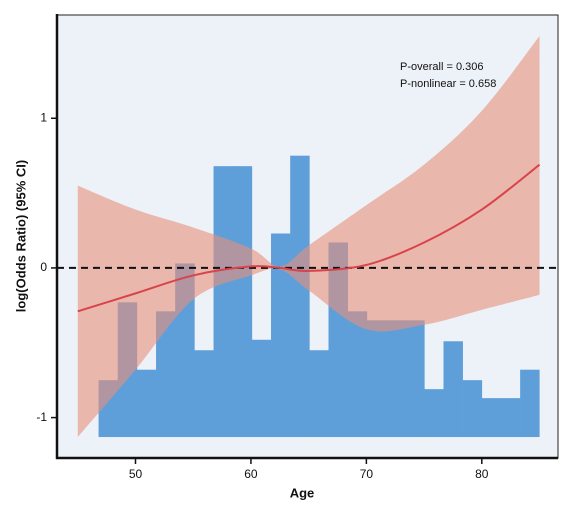  What do you see at coordinates (43, 267) in the screenshot?
I see `y-tick-label: 0` at bounding box center [43, 267].